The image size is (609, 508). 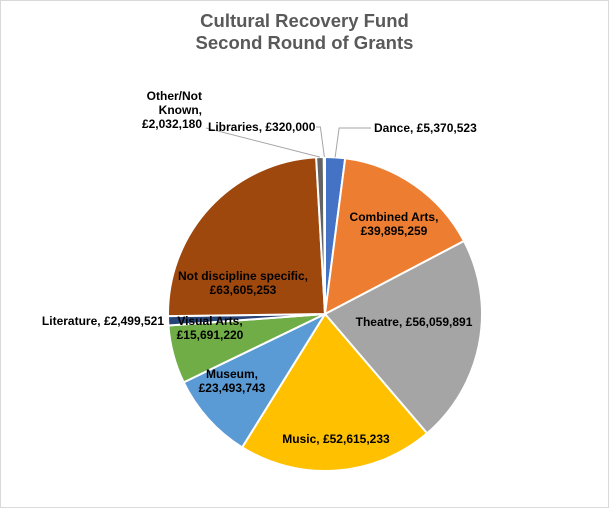 I want to click on data-label-other-not-known: Other/Not Known, £2,032,180, so click(x=172, y=110).